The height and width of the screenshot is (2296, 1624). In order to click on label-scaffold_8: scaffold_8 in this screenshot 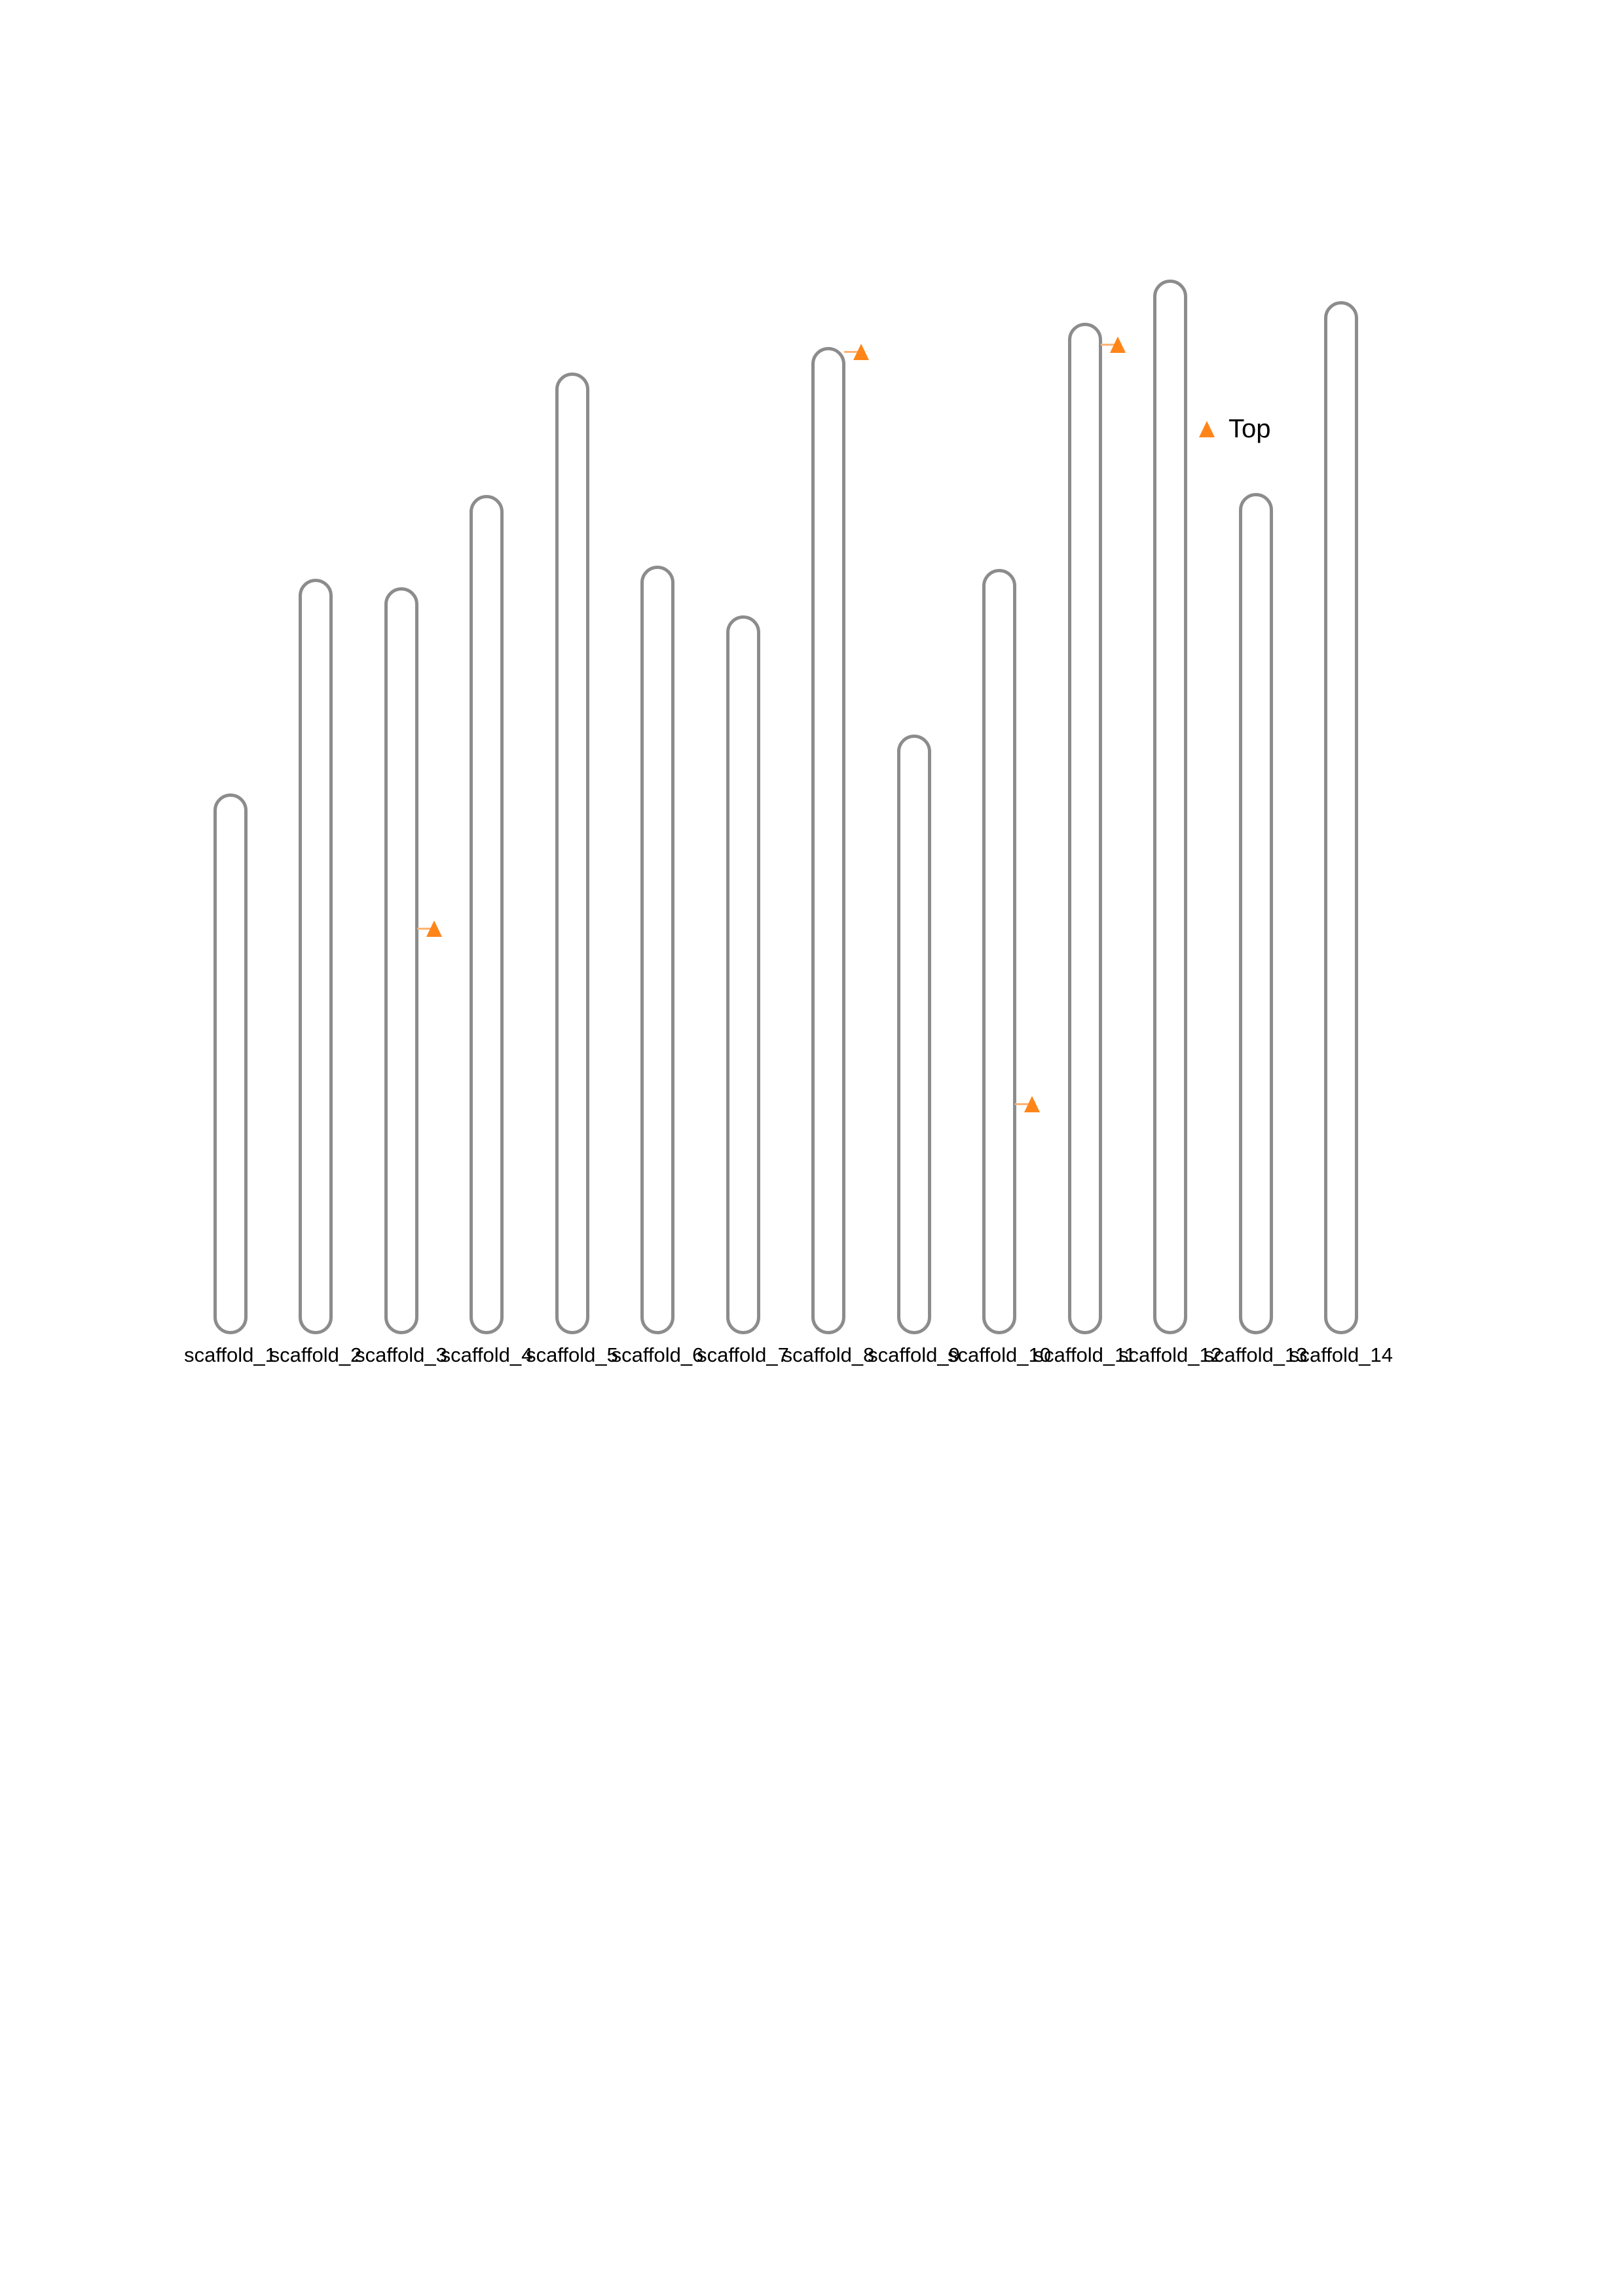, I will do `click(828, 1354)`.